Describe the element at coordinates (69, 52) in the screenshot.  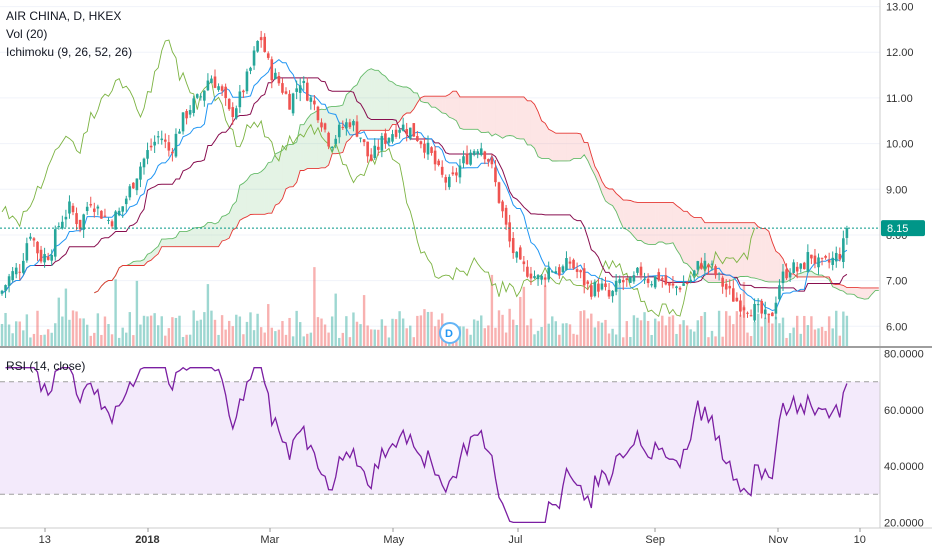
I see `ichimoku-legend: Ichimoku (9, 26, 52, 26)` at that location.